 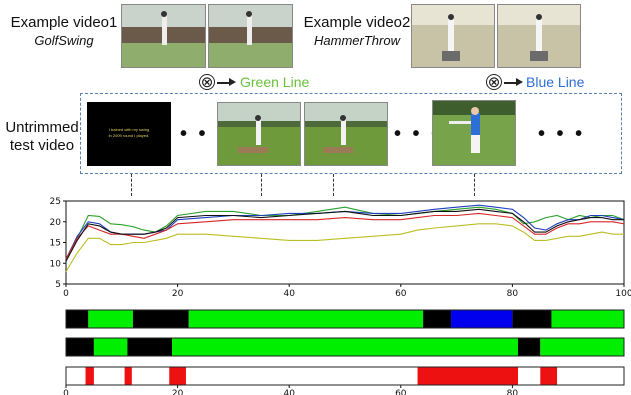 I want to click on combine-icon-2: ⊗, so click(x=494, y=82).